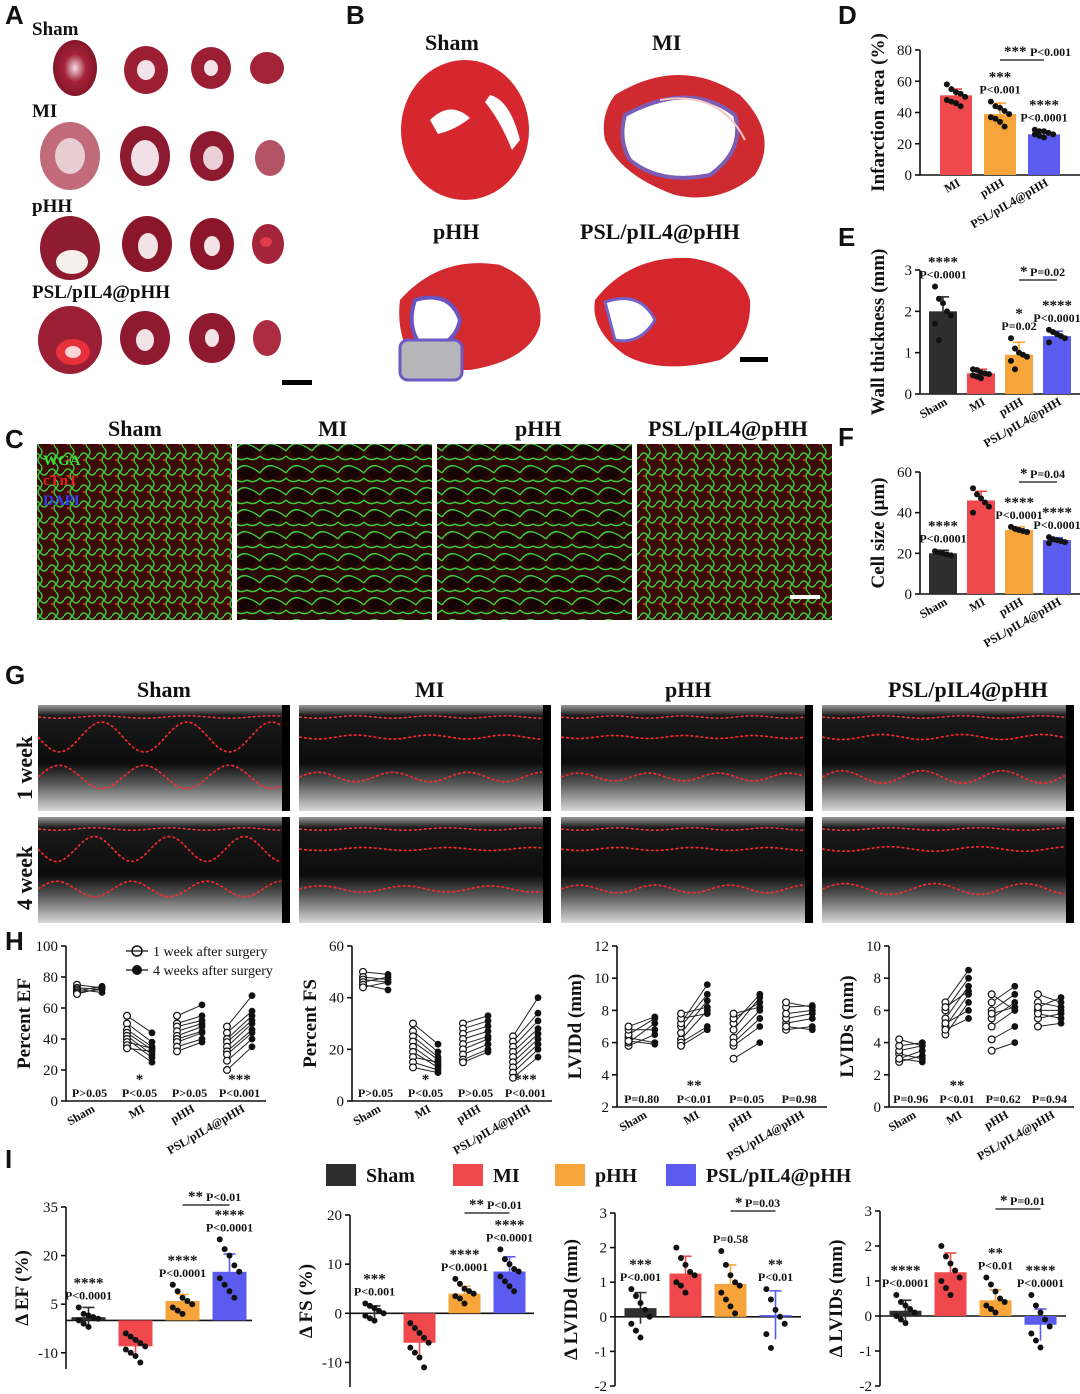  I want to click on panel-label-d: D, so click(847, 15).